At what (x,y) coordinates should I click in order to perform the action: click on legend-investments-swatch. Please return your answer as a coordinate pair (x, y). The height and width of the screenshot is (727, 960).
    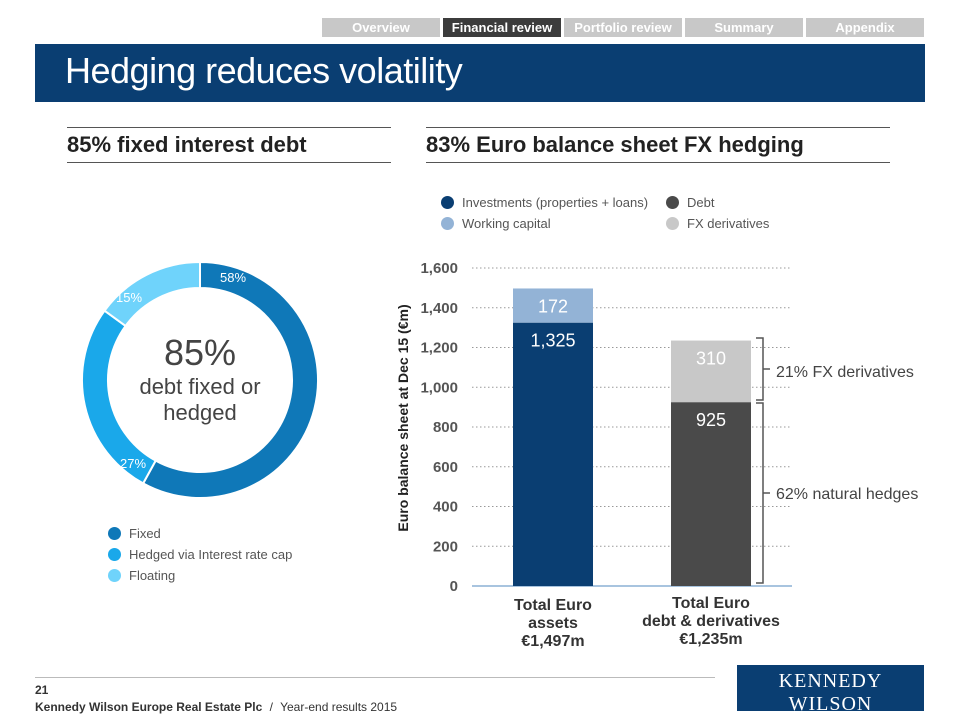
    Looking at the image, I should click on (447, 202).